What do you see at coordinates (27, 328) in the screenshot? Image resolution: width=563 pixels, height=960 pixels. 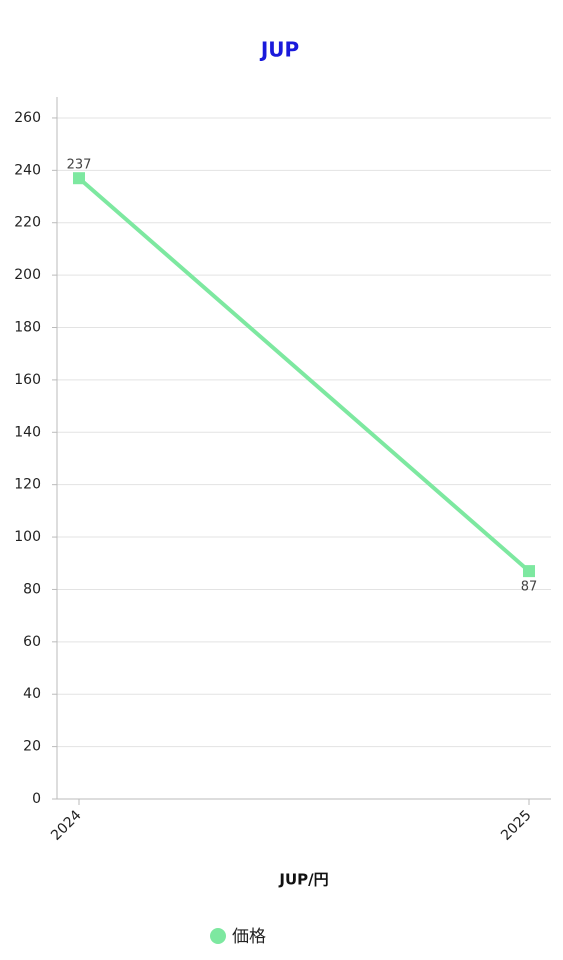 I see `y-tick-label: 180` at bounding box center [27, 328].